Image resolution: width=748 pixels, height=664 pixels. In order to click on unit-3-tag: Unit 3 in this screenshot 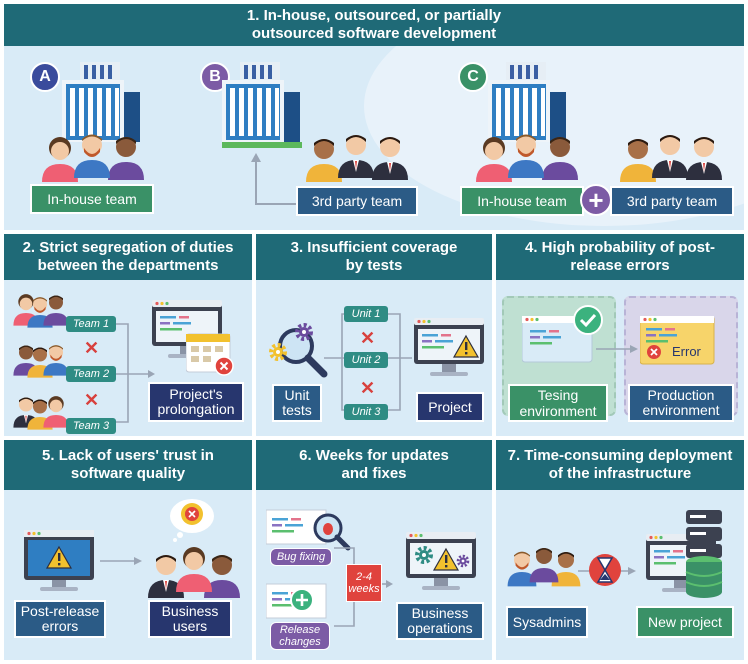, I will do `click(366, 412)`.